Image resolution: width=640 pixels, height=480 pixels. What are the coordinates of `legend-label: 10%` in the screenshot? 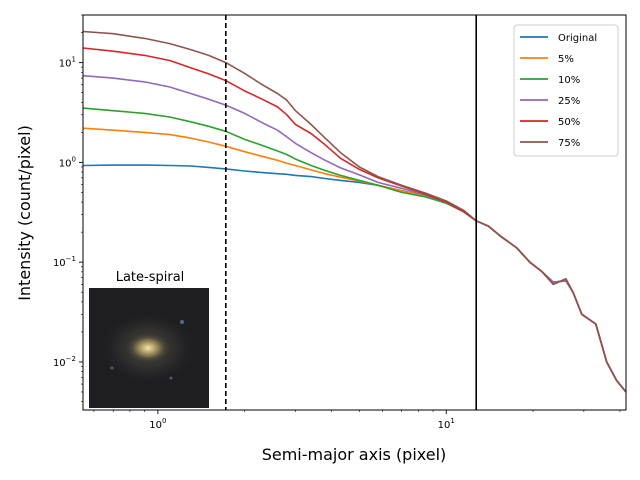 It's located at (569, 80).